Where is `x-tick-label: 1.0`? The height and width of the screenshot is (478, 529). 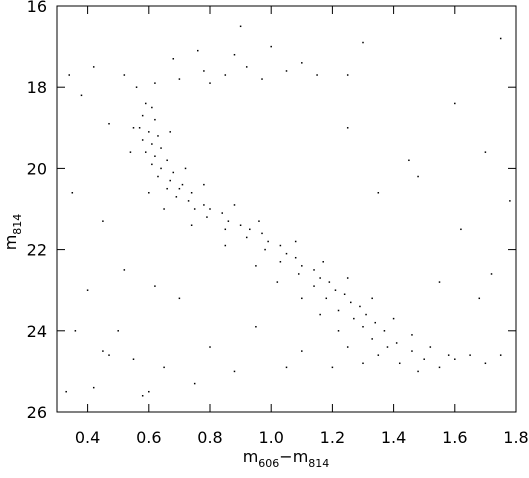
x-tick-label: 1.0 is located at coordinates (270, 437).